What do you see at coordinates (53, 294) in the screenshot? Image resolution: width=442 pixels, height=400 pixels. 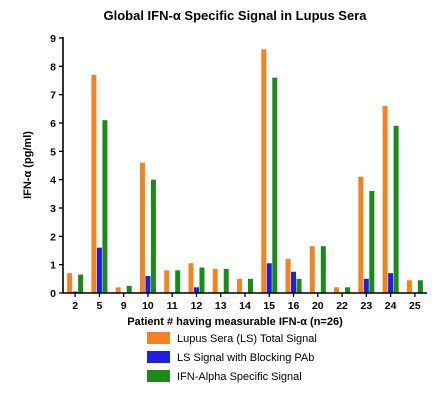 I see `y-tick-label: 0` at bounding box center [53, 294].